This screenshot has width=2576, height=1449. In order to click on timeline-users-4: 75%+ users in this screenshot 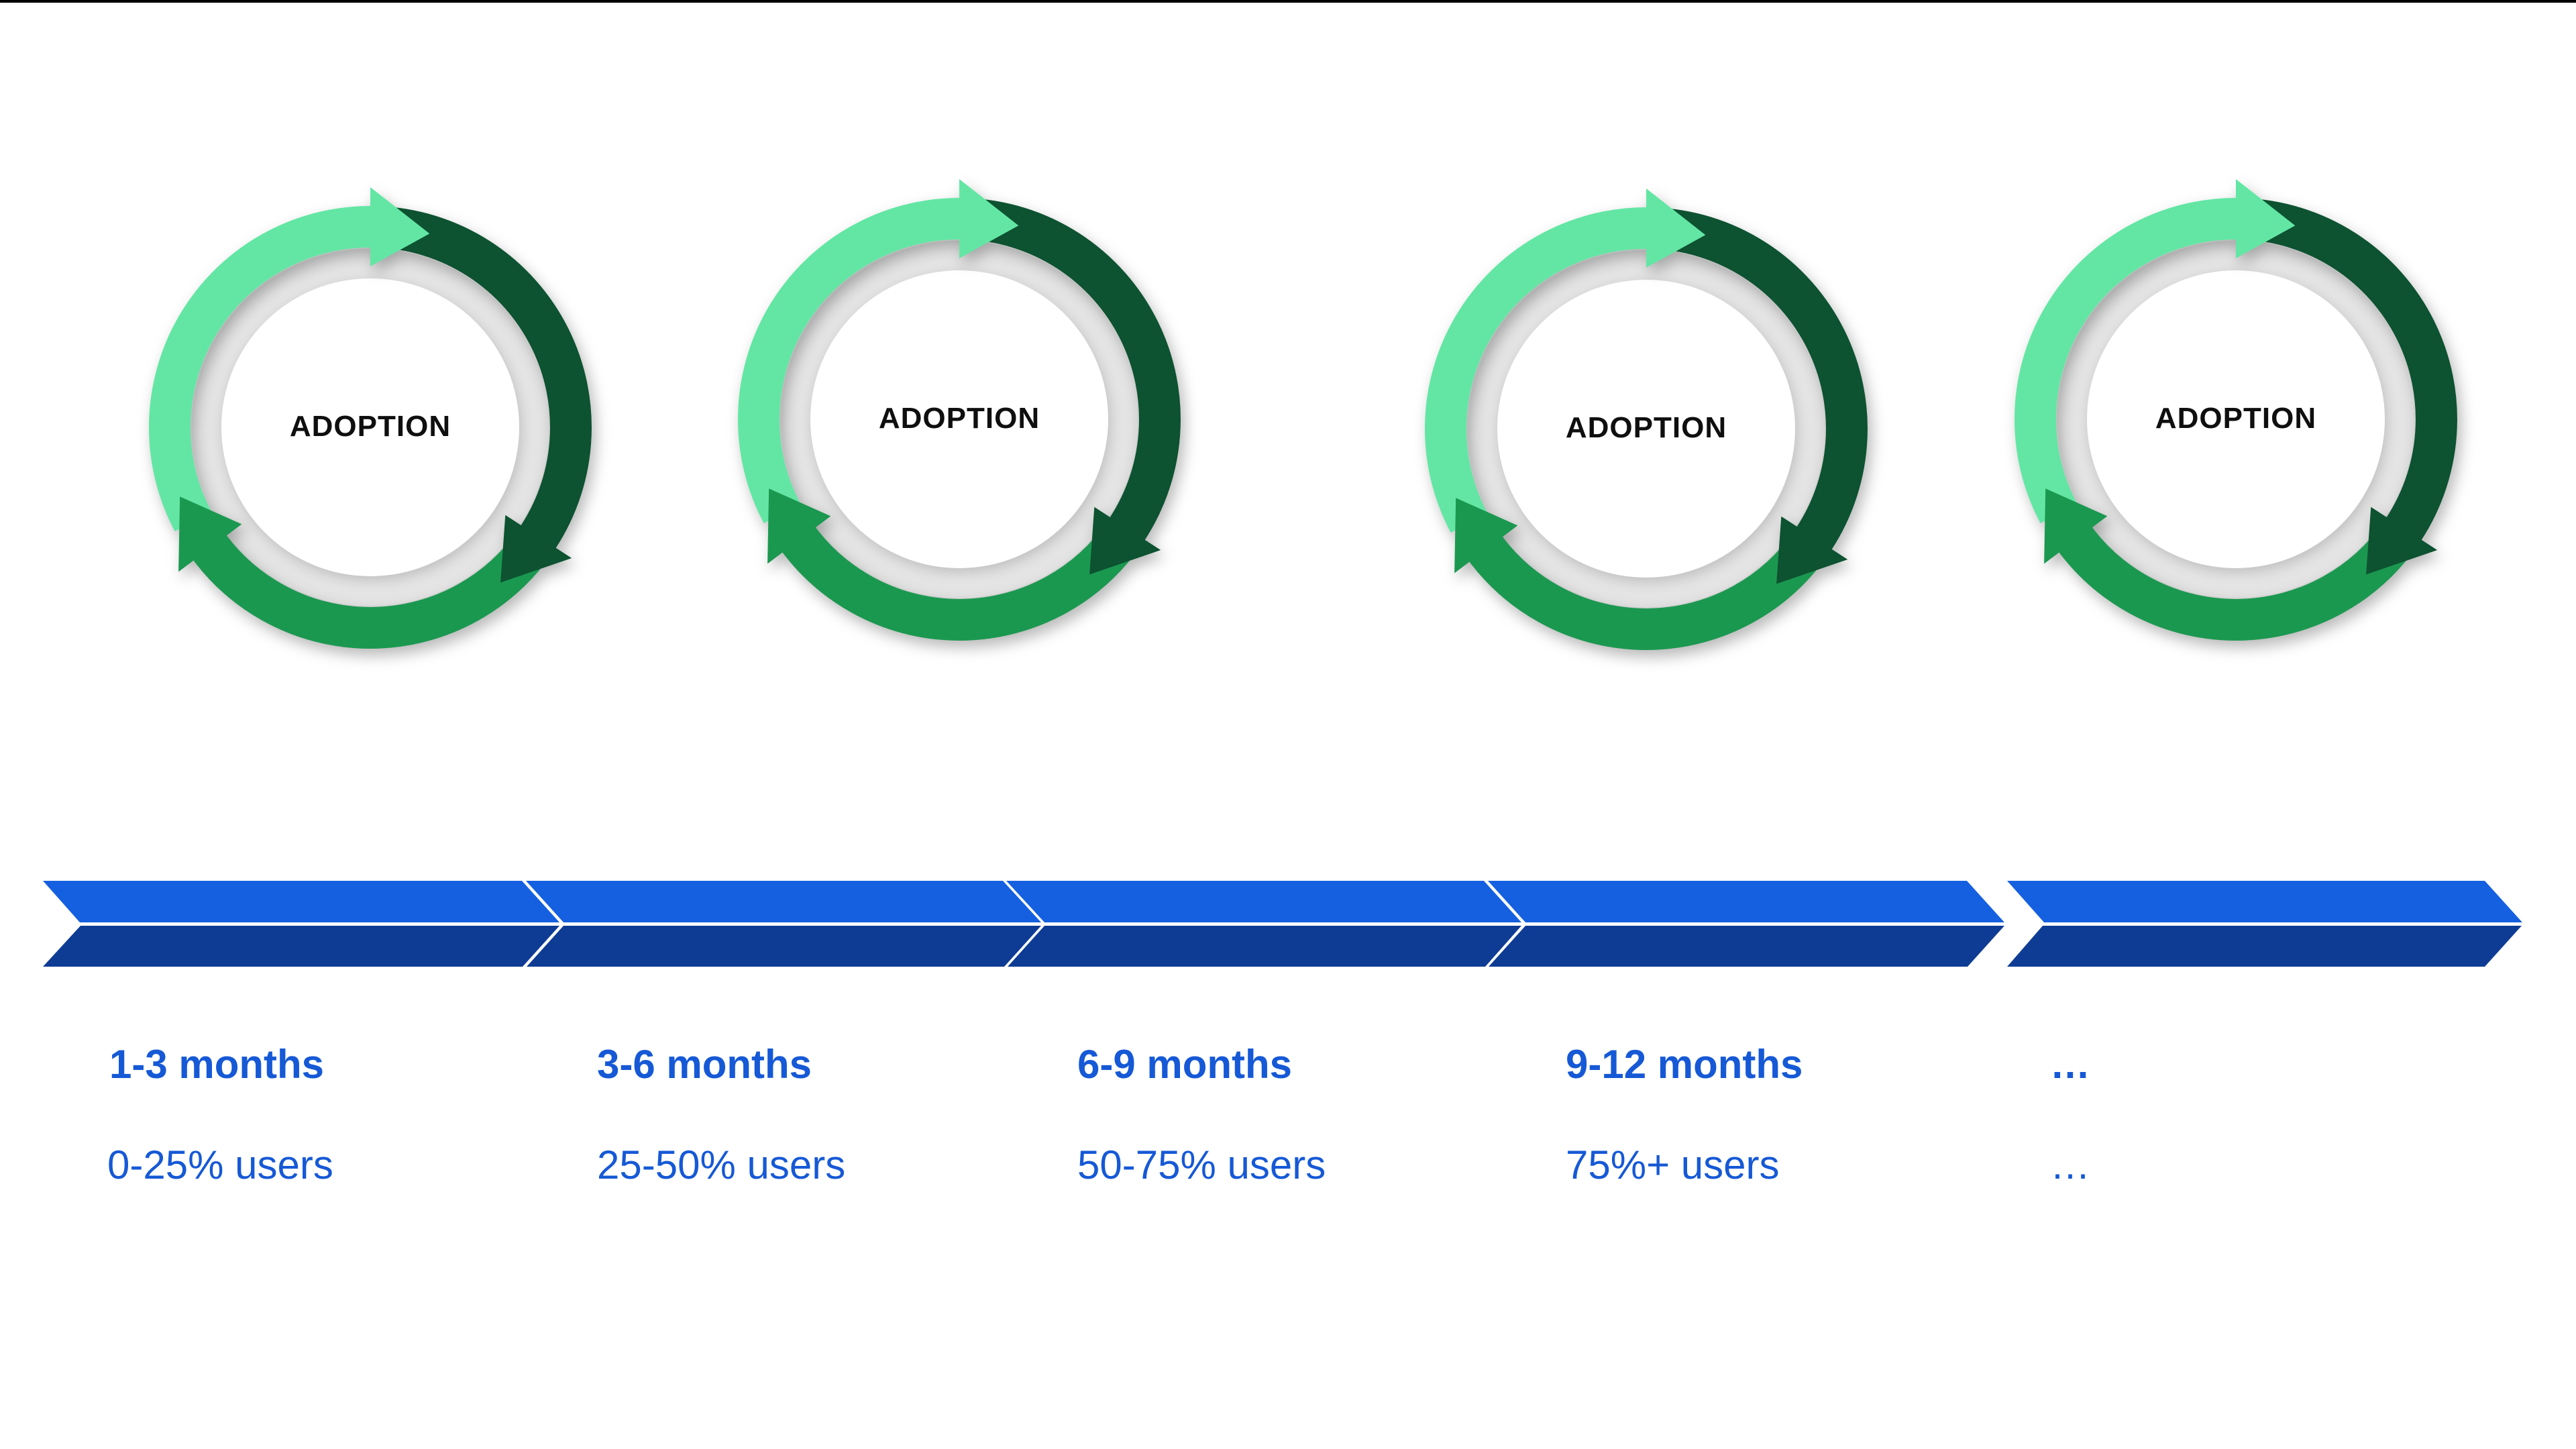, I will do `click(1673, 1164)`.